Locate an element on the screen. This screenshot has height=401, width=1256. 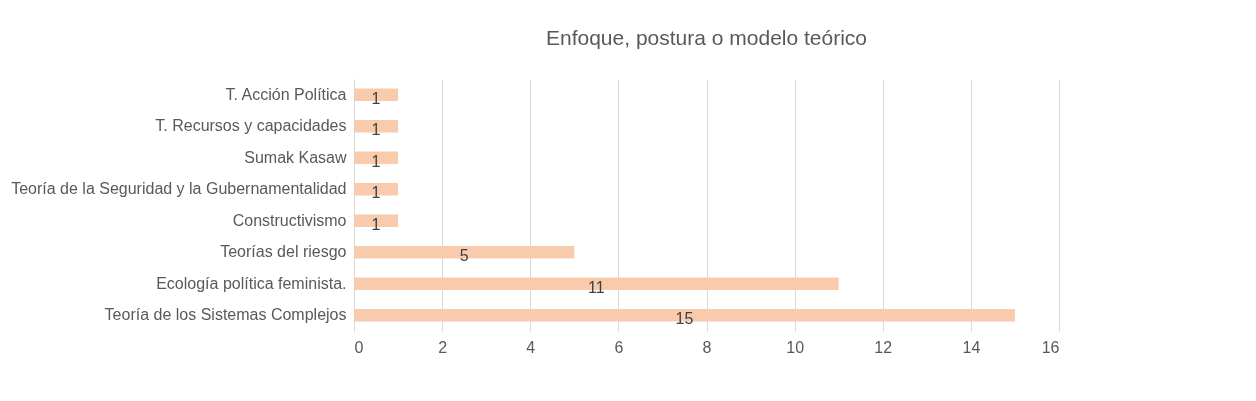
y-tick-label: Teoría de la Seguridad y la Gubernamentalidad is located at coordinates (179, 189).